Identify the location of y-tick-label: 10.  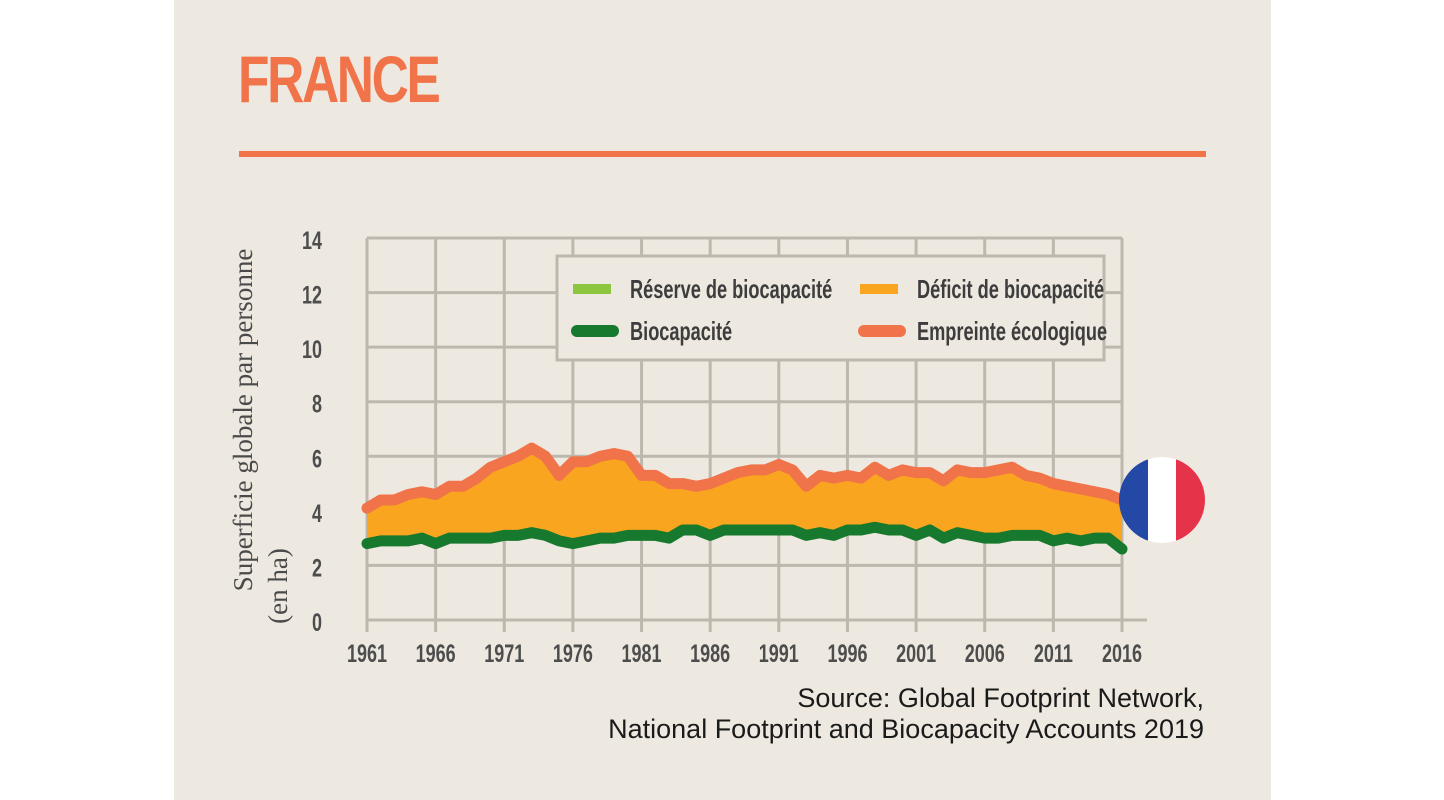
(312, 349).